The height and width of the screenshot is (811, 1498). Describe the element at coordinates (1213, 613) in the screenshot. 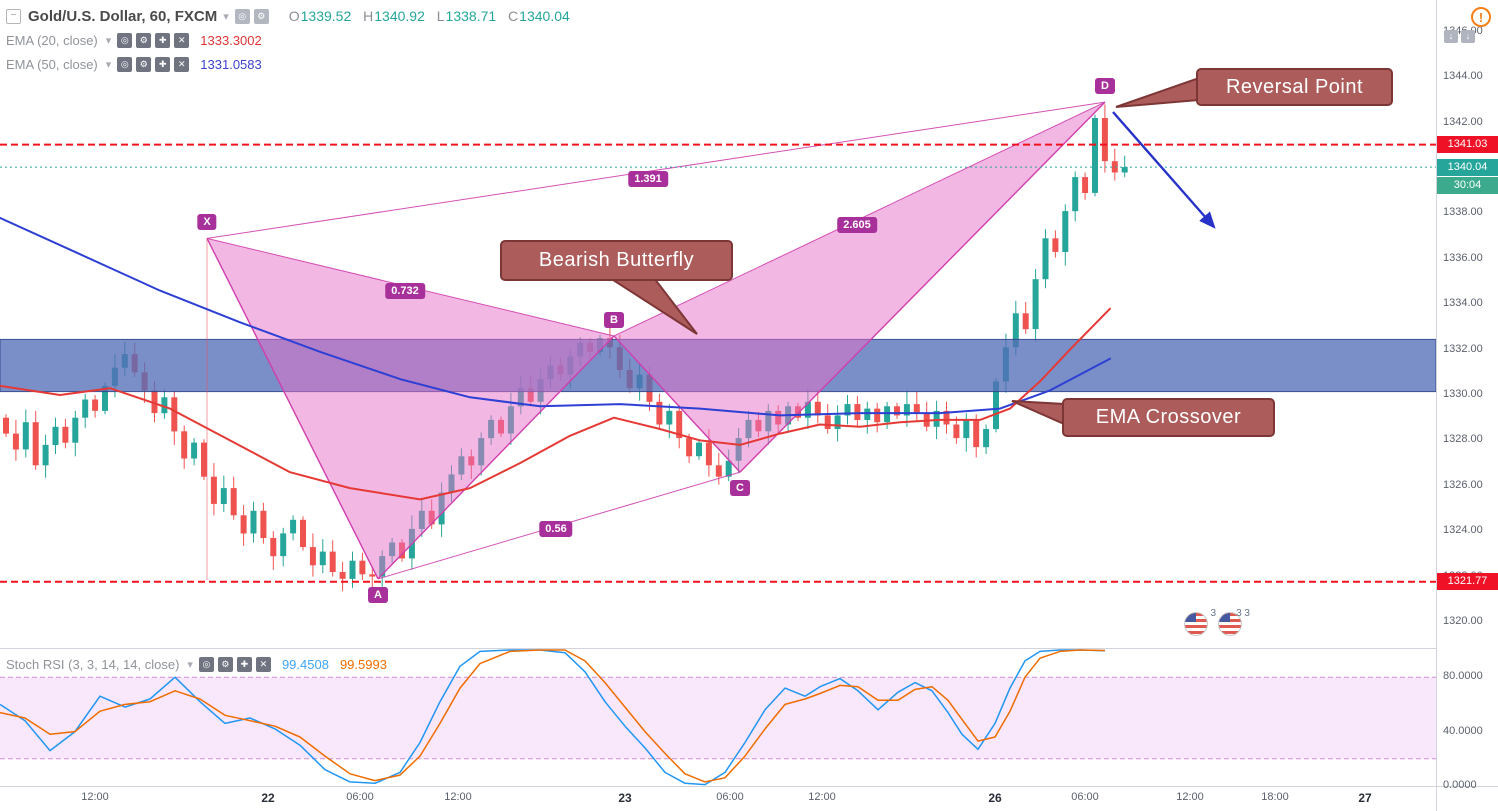

I see `flag-count: 3` at that location.